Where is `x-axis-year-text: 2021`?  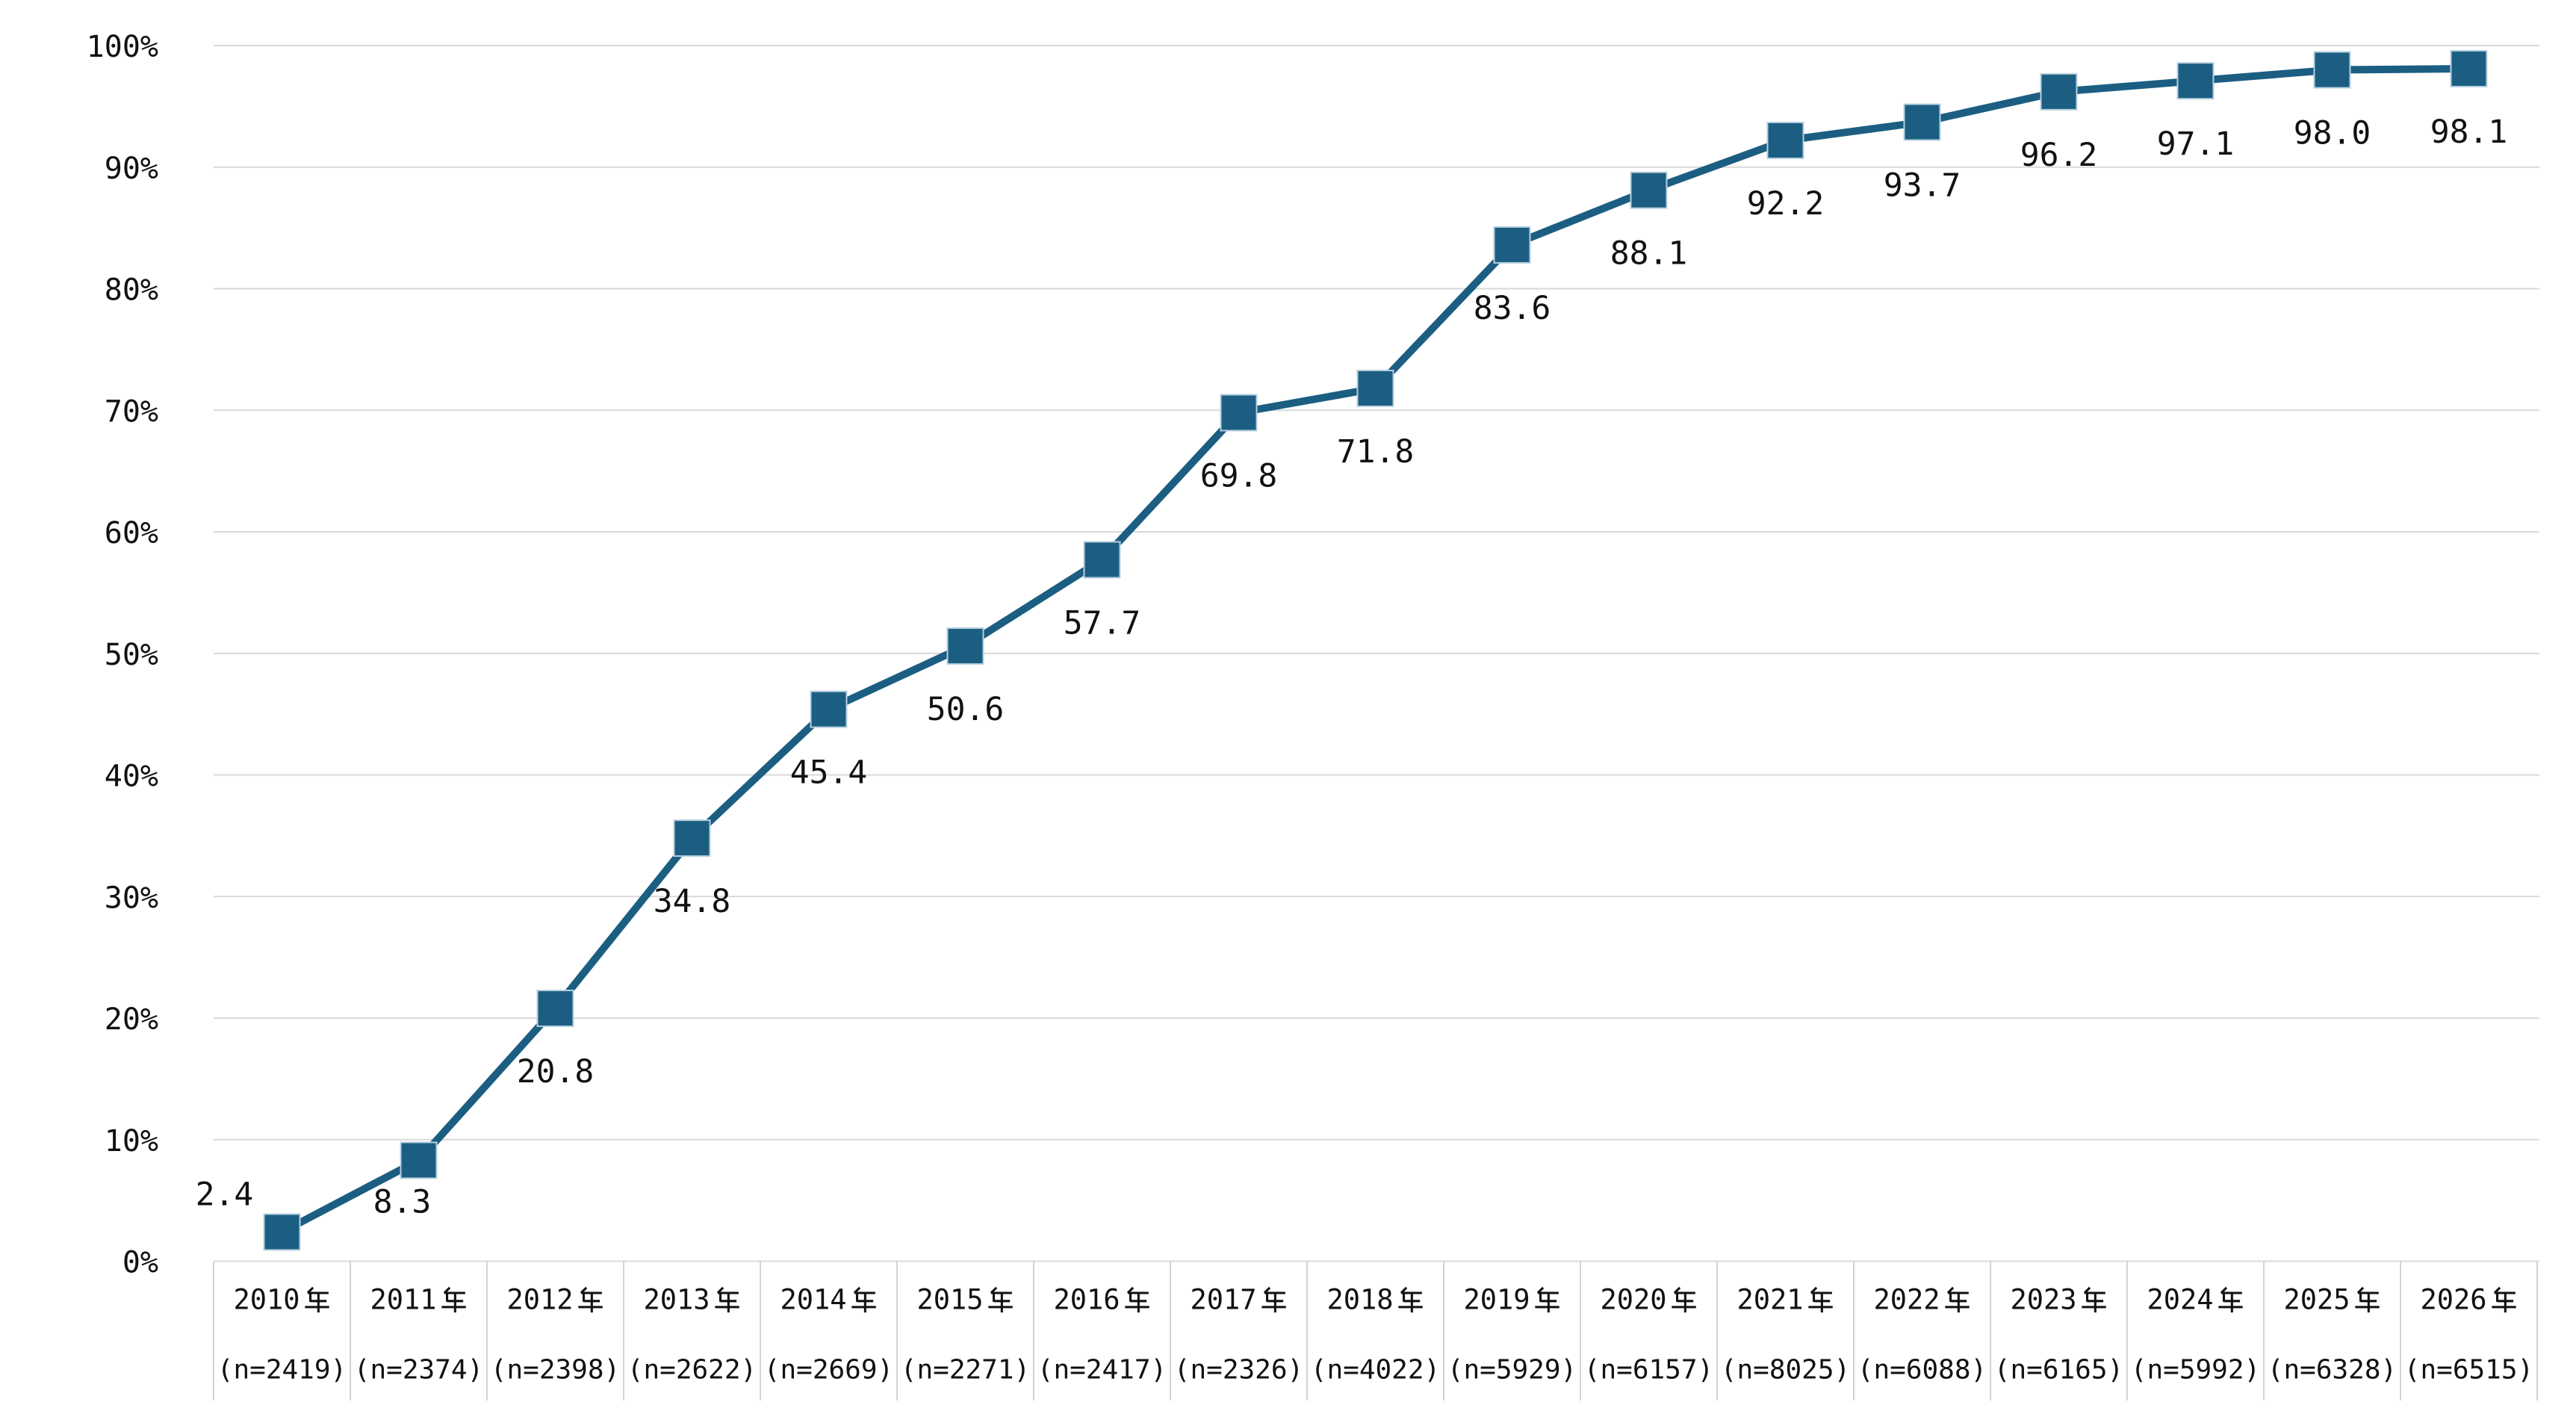
x-axis-year-text: 2021 is located at coordinates (1770, 1300).